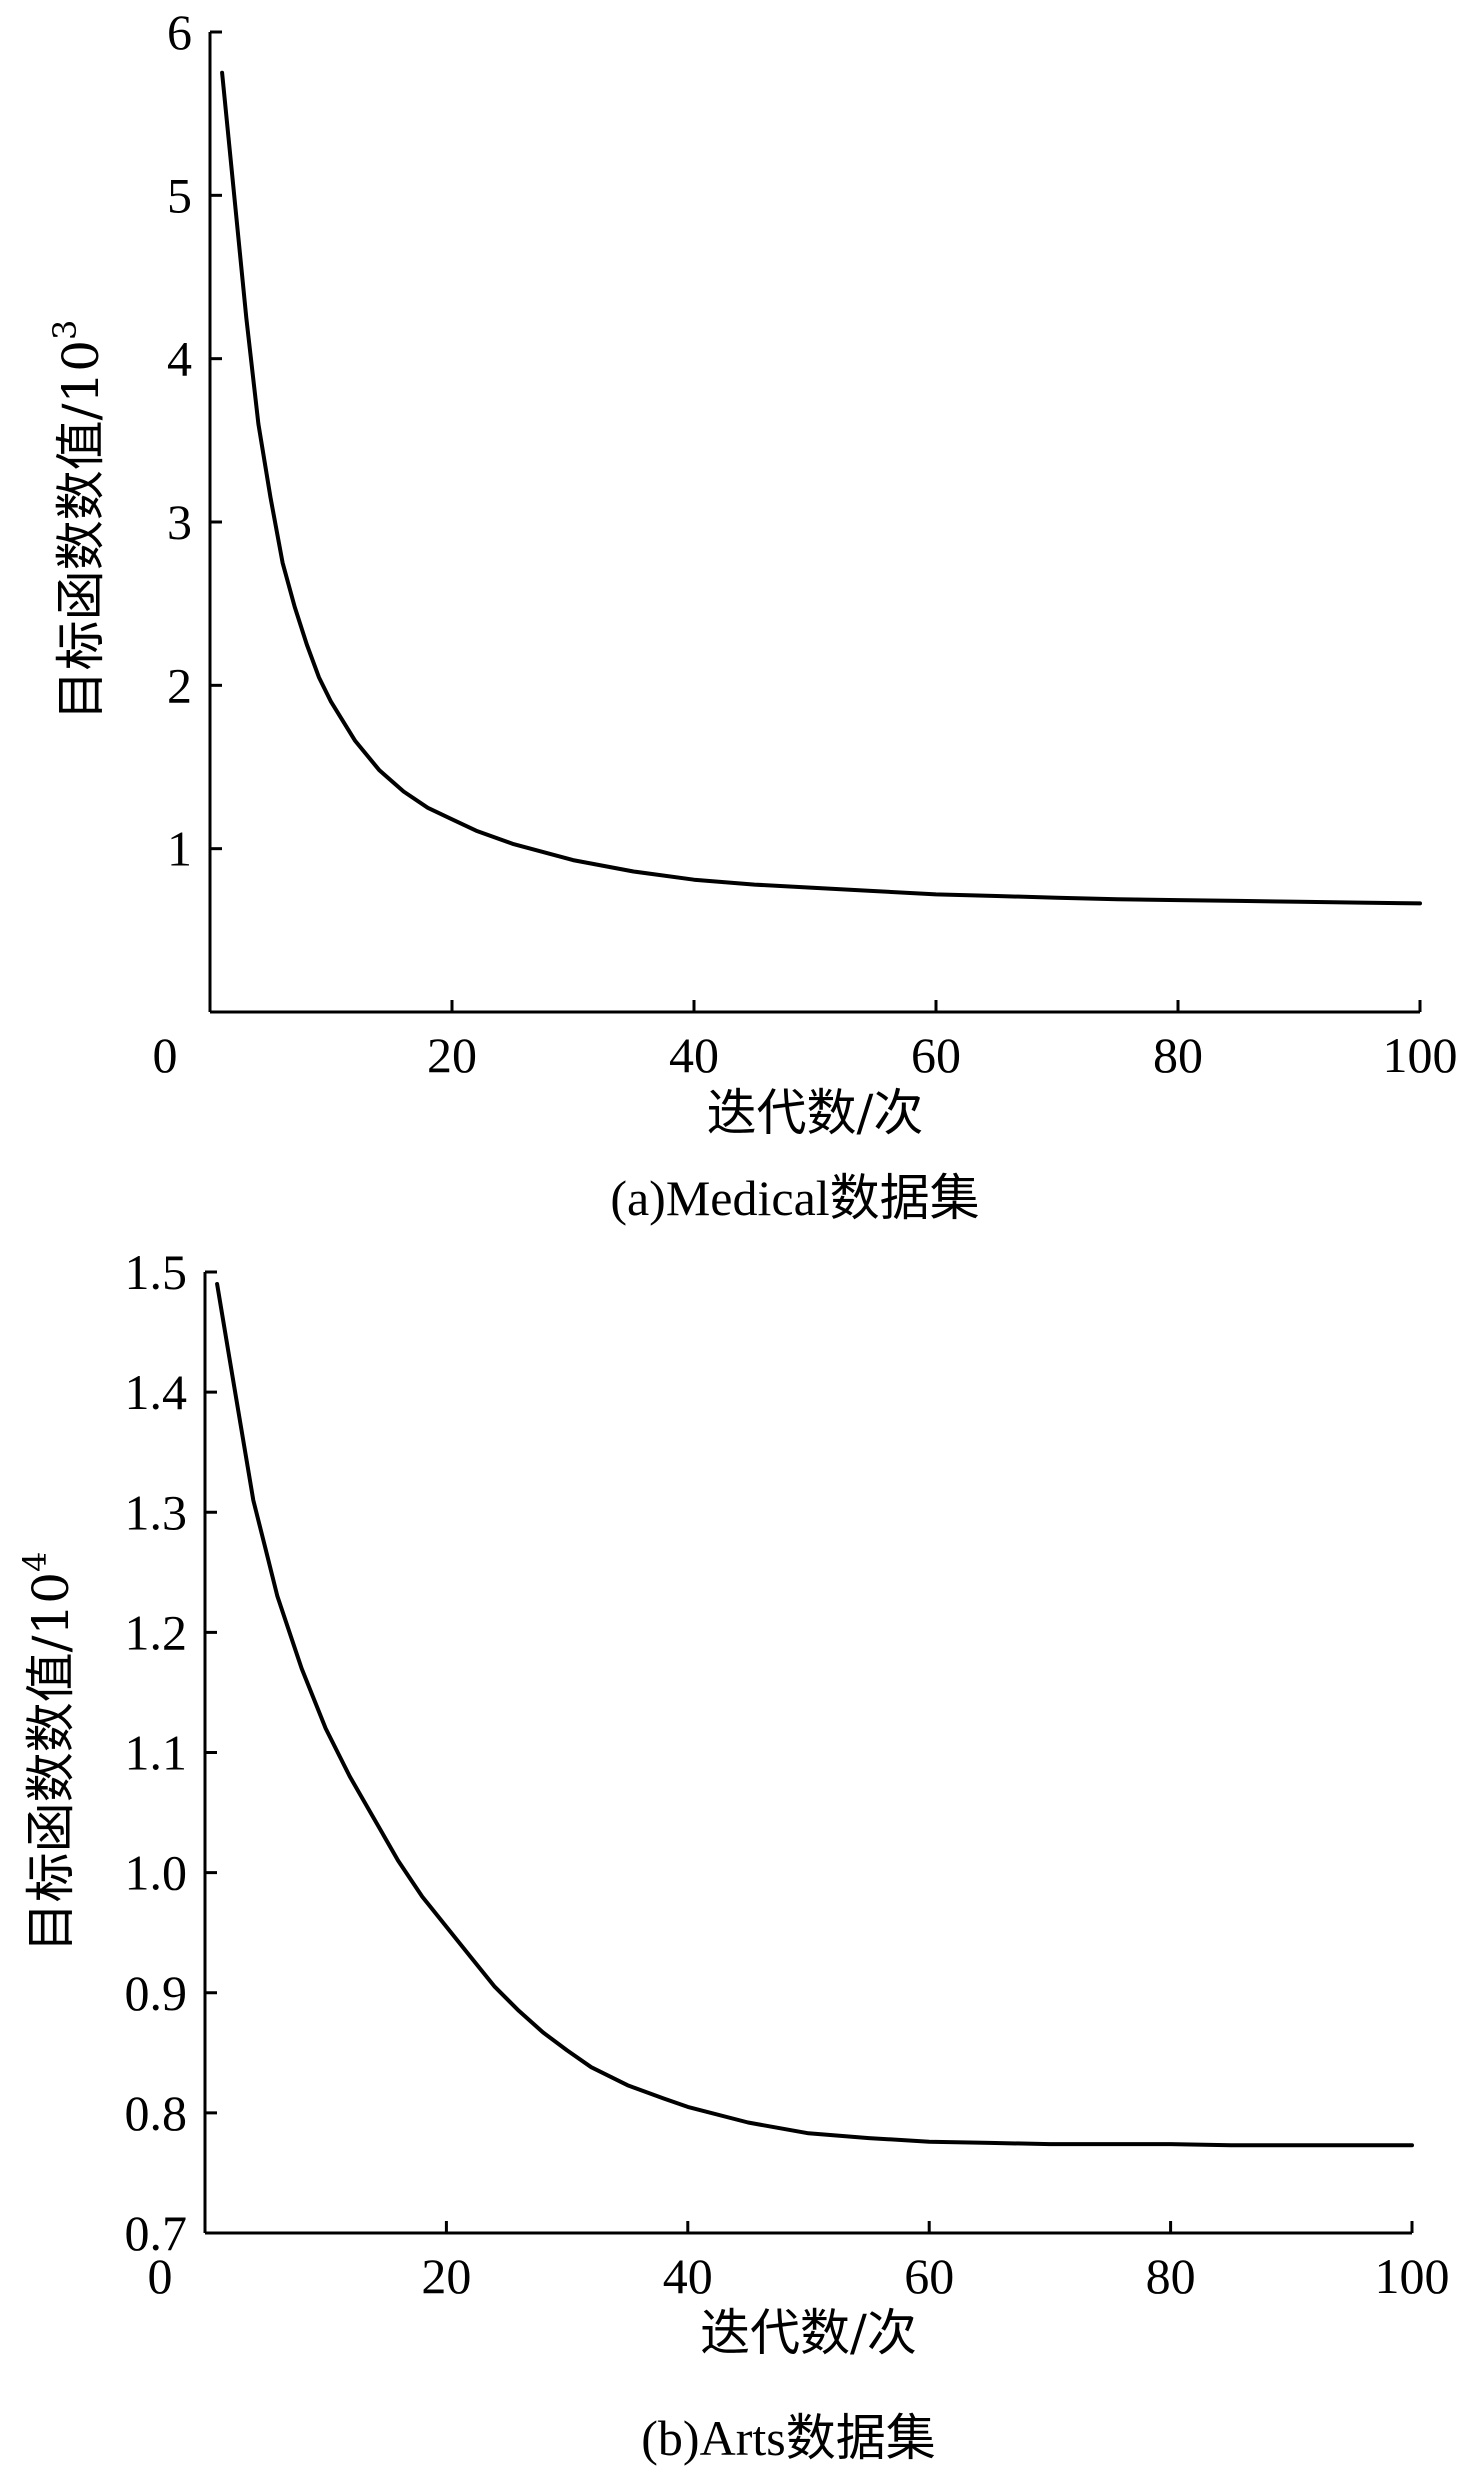 This screenshot has height=2473, width=1483. I want to click on y-tick-label: 1.0, so click(156, 1873).